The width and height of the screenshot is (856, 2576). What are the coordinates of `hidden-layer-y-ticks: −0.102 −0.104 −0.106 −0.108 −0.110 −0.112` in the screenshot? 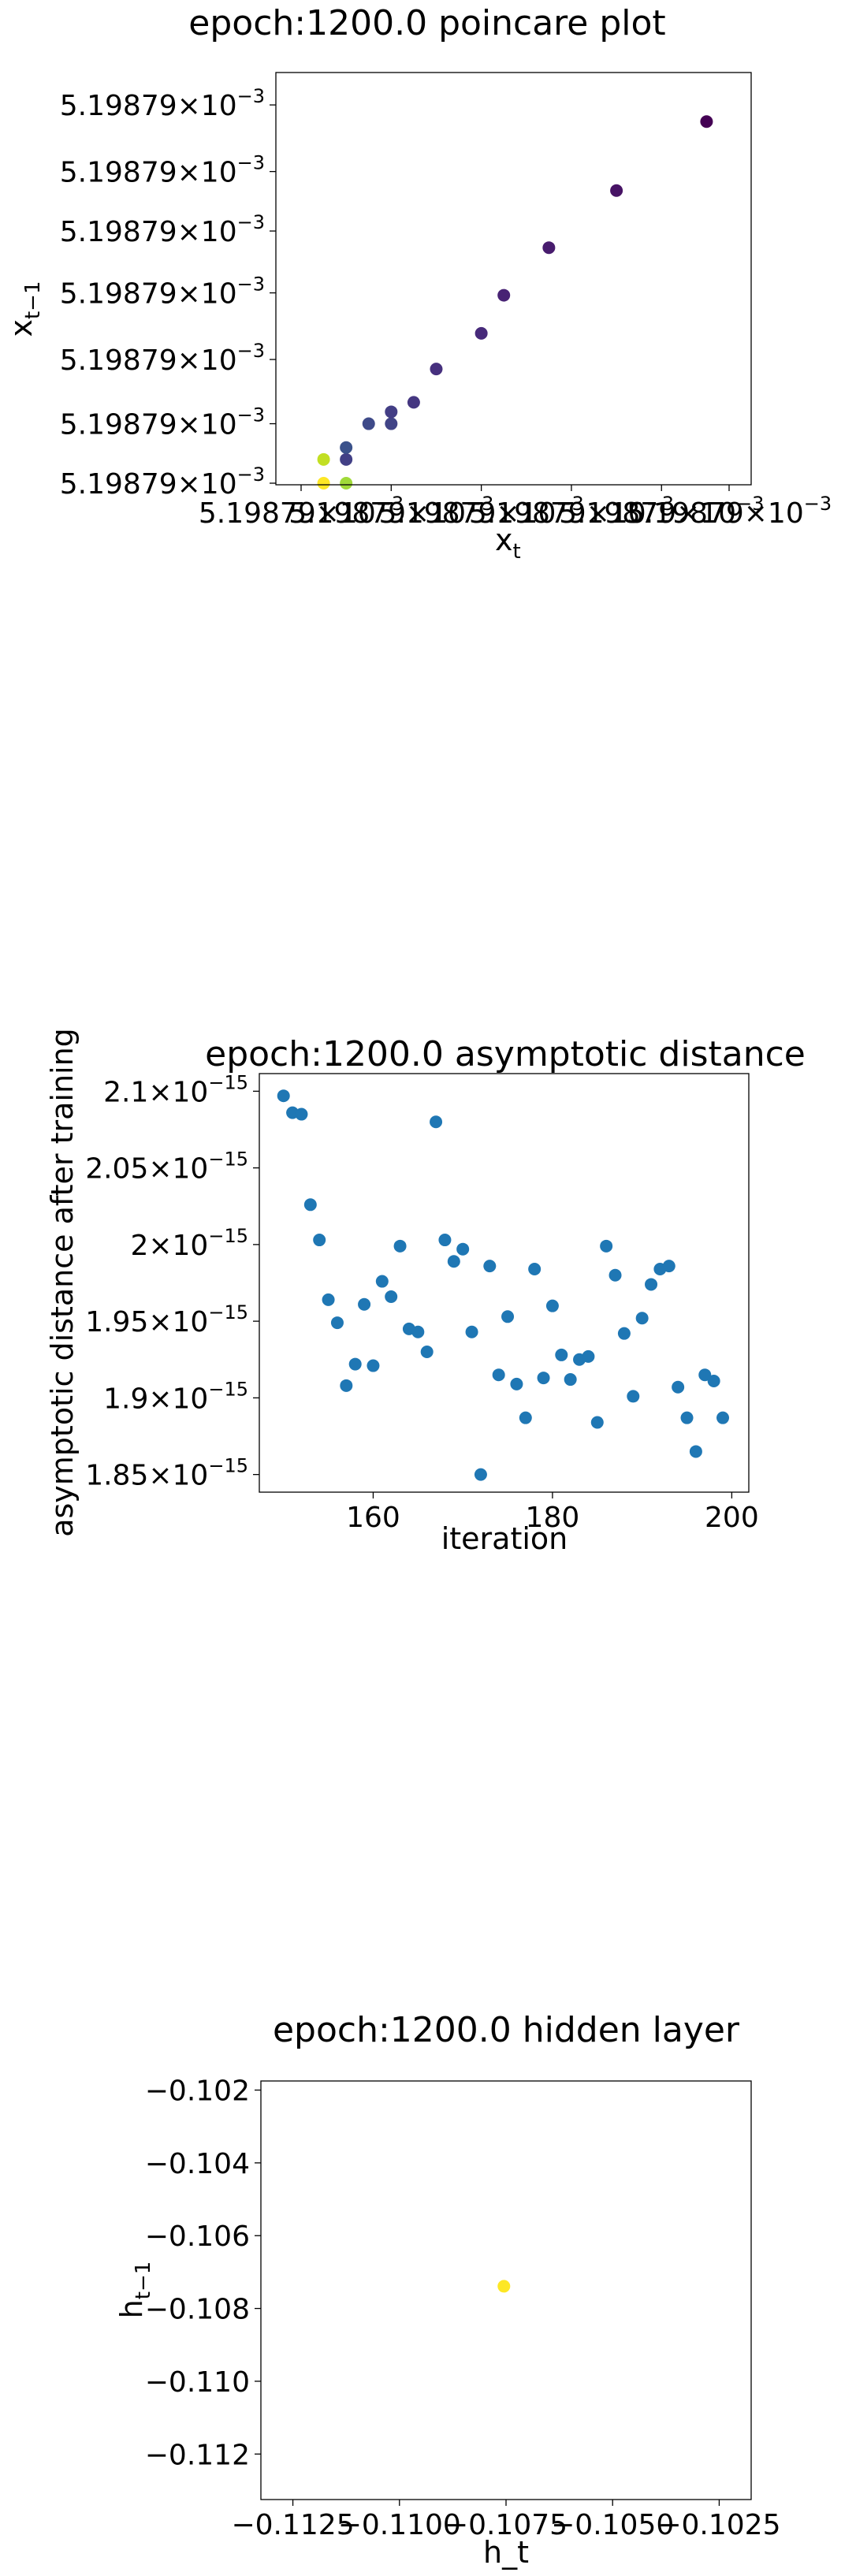 It's located at (203, 2273).